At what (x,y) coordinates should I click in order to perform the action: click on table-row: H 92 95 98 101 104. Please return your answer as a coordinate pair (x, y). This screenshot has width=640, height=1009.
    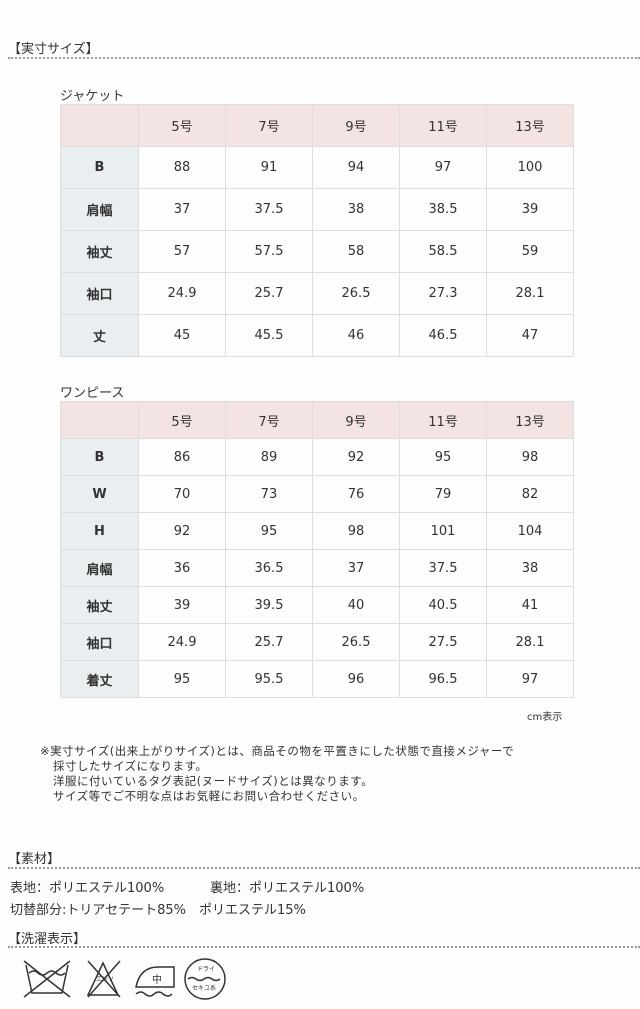
    Looking at the image, I should click on (317, 531).